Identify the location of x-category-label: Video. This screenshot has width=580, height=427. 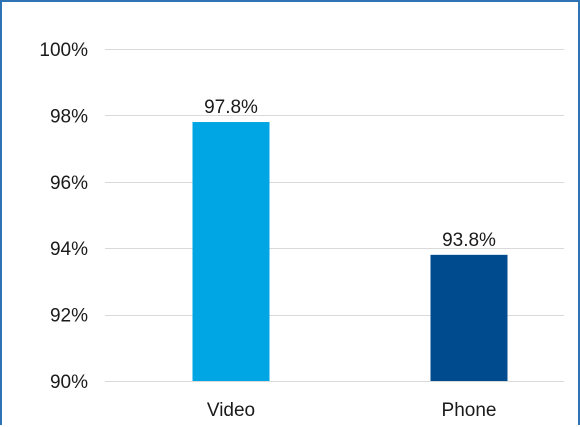
(231, 410).